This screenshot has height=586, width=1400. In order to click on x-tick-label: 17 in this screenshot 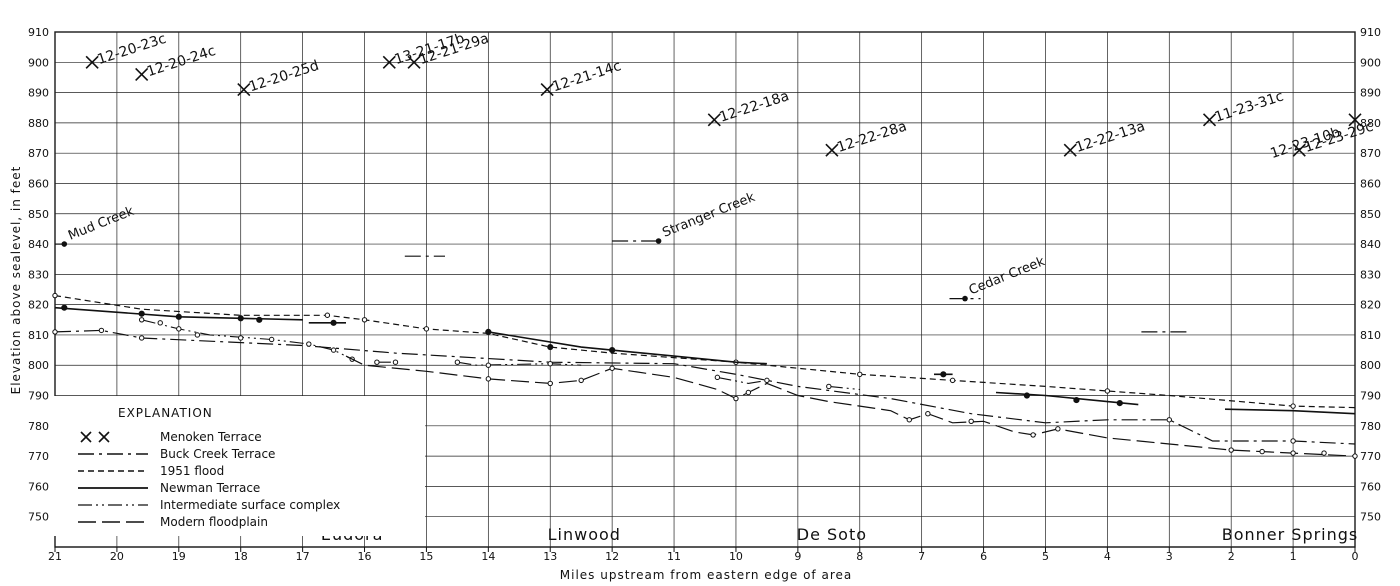, I will do `click(303, 556)`.